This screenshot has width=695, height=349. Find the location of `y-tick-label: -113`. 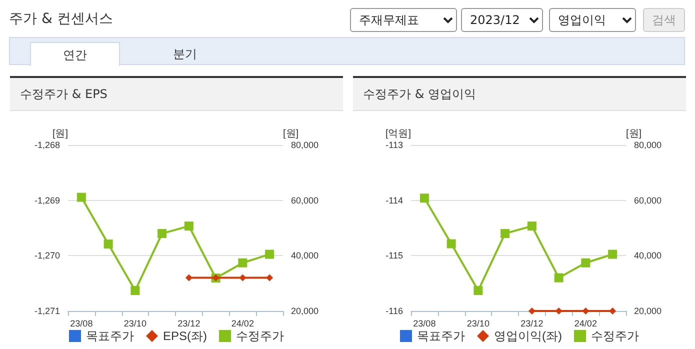

y-tick-label: -113 is located at coordinates (394, 145).